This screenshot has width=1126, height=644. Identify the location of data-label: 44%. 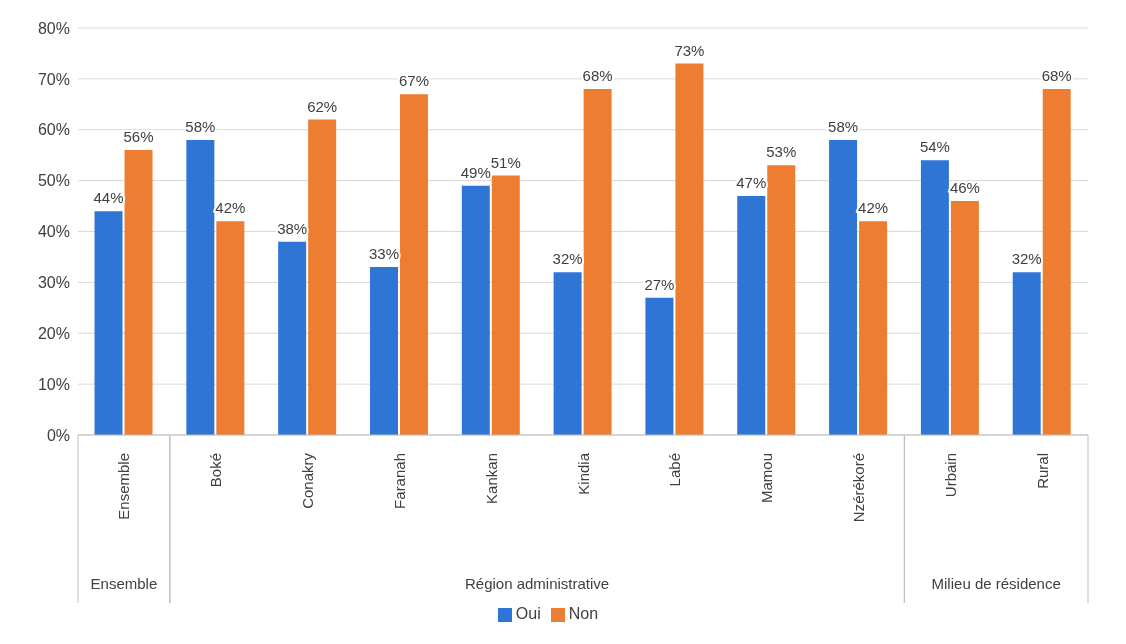
(108, 198).